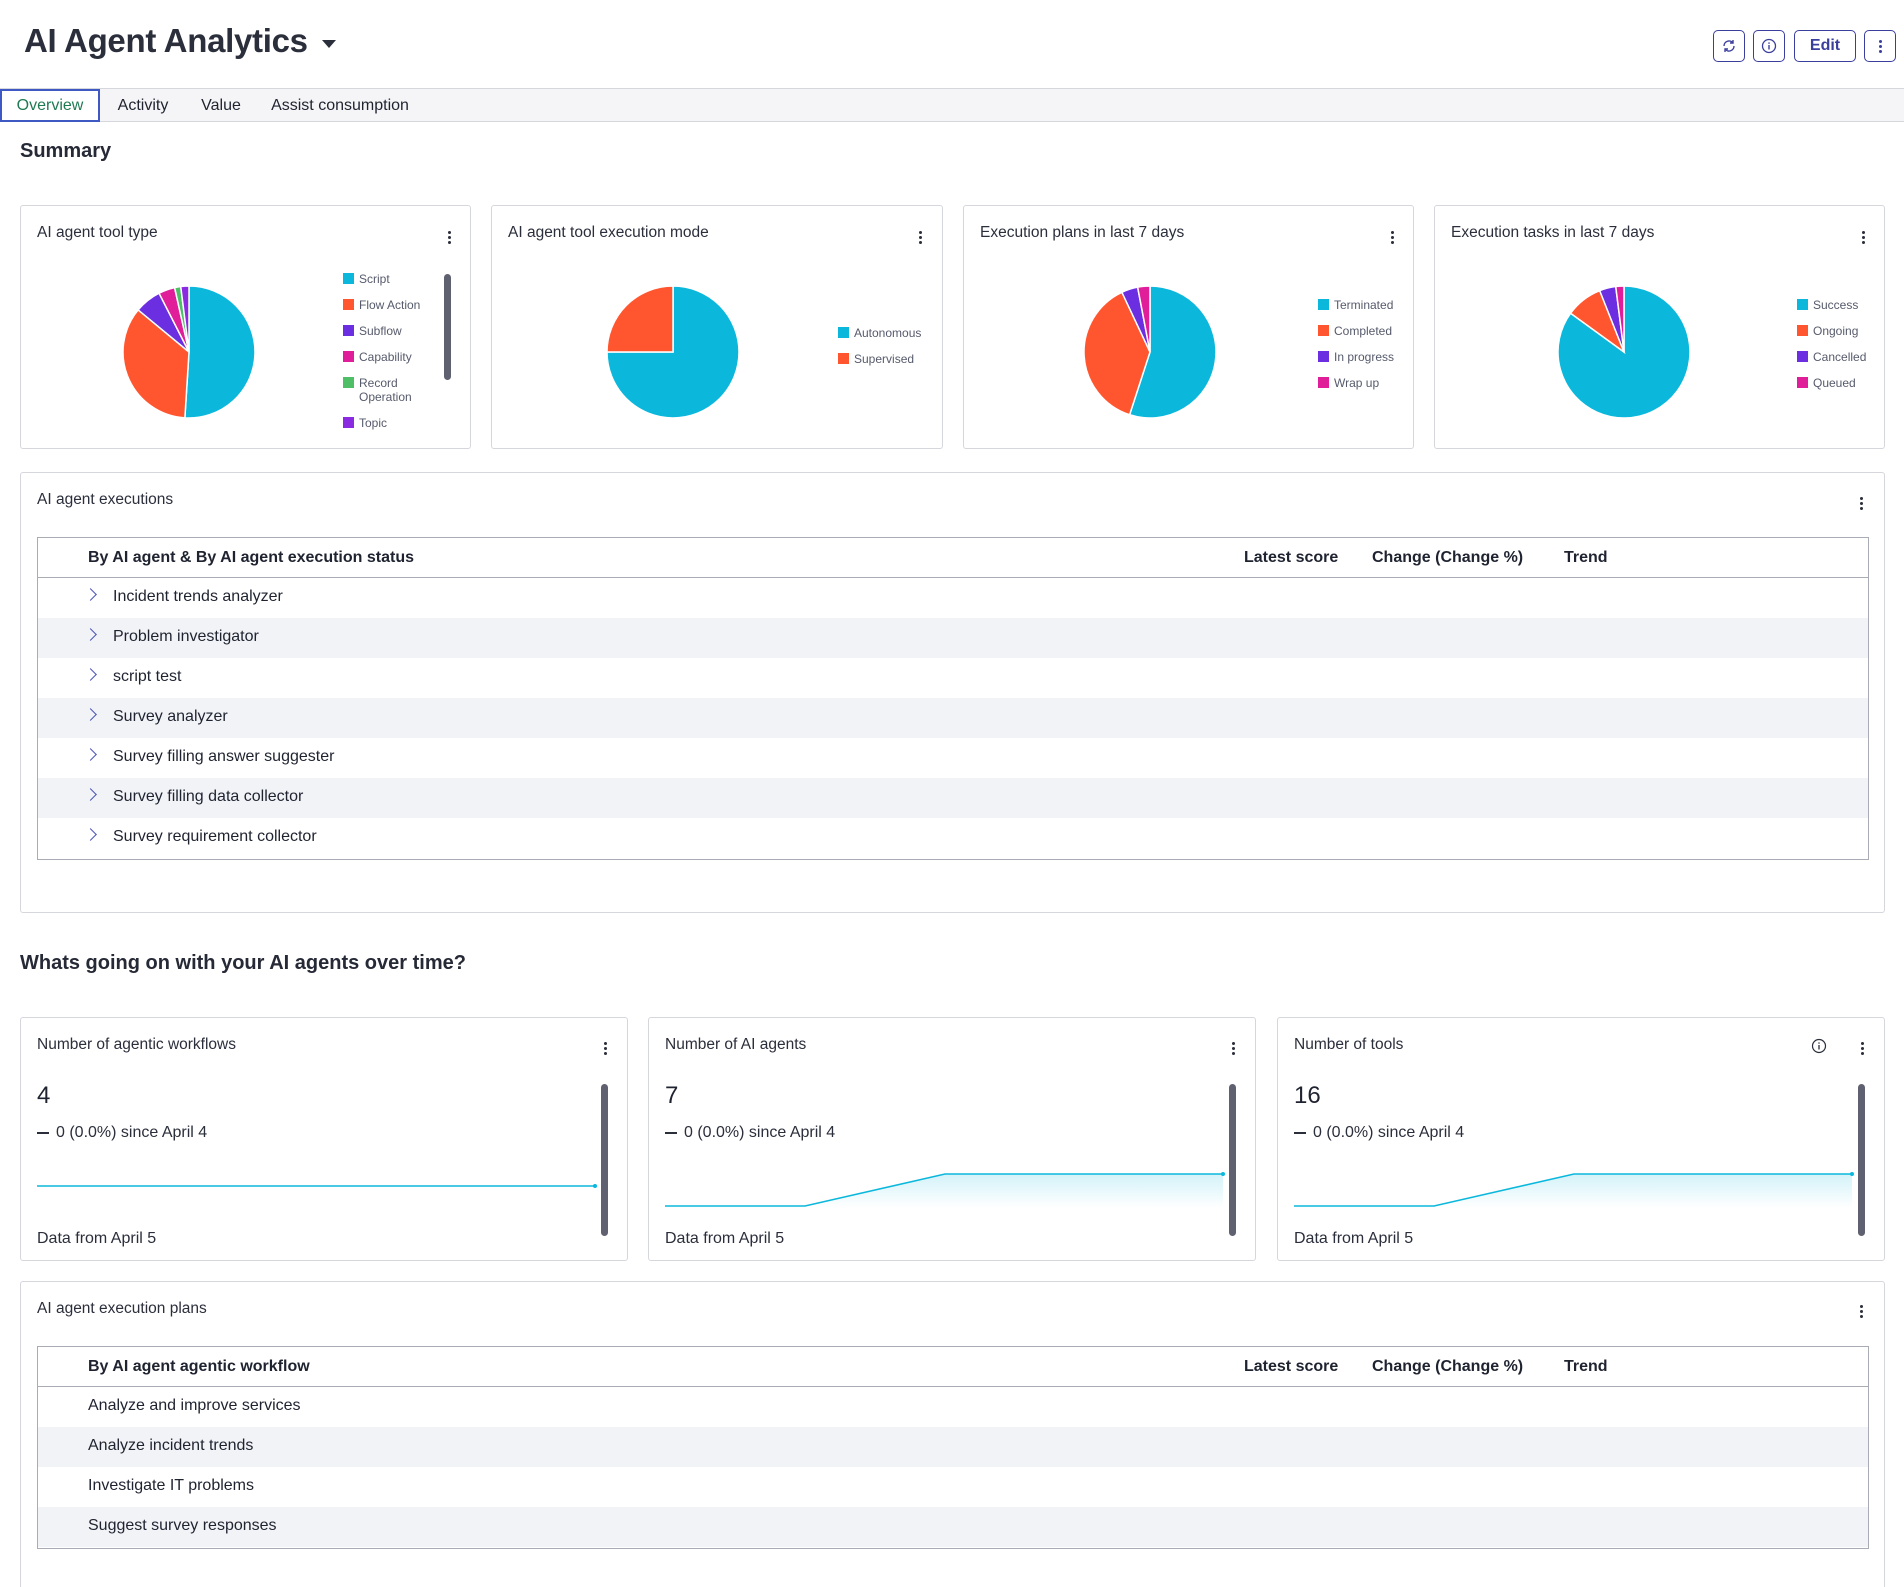 The width and height of the screenshot is (1904, 1587). What do you see at coordinates (122, 1308) in the screenshot?
I see `card-title: AI agent execution plans` at bounding box center [122, 1308].